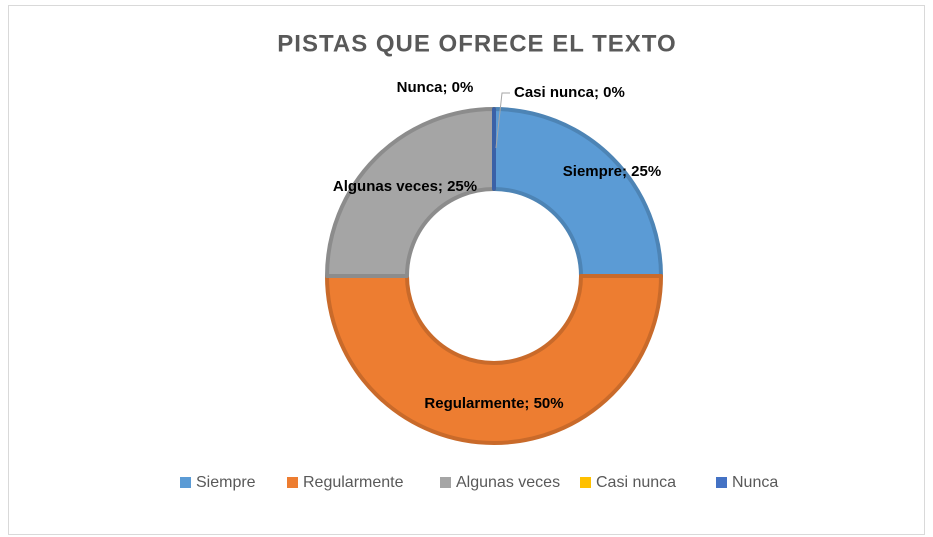 This screenshot has width=933, height=537. What do you see at coordinates (755, 482) in the screenshot?
I see `legend-label: Nunca` at bounding box center [755, 482].